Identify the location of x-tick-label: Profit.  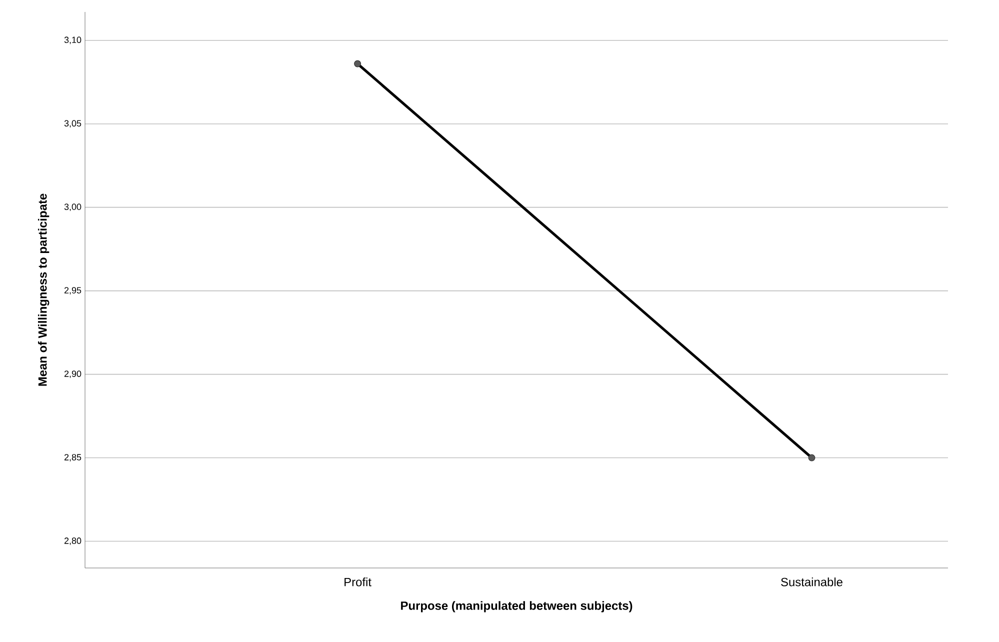
(358, 582).